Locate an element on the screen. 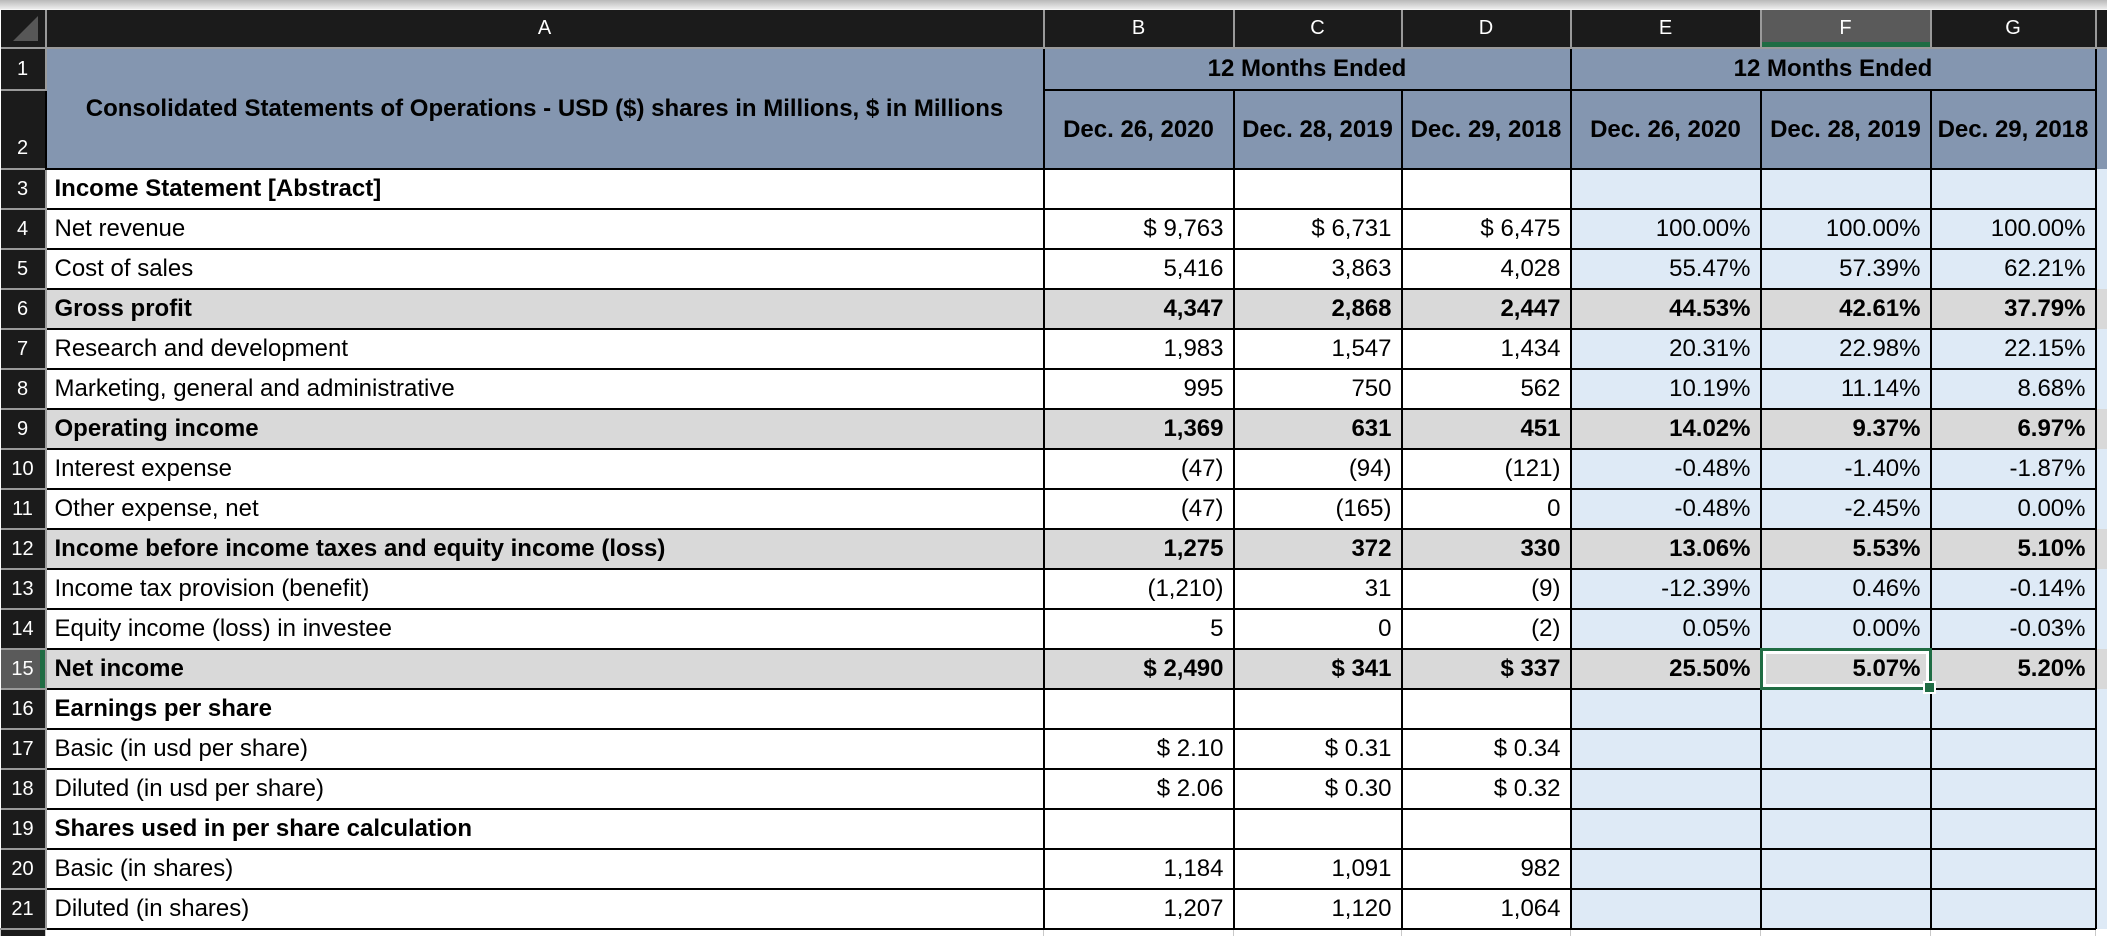 The width and height of the screenshot is (2107, 936). cell-B12: 1,275 is located at coordinates (1138, 549).